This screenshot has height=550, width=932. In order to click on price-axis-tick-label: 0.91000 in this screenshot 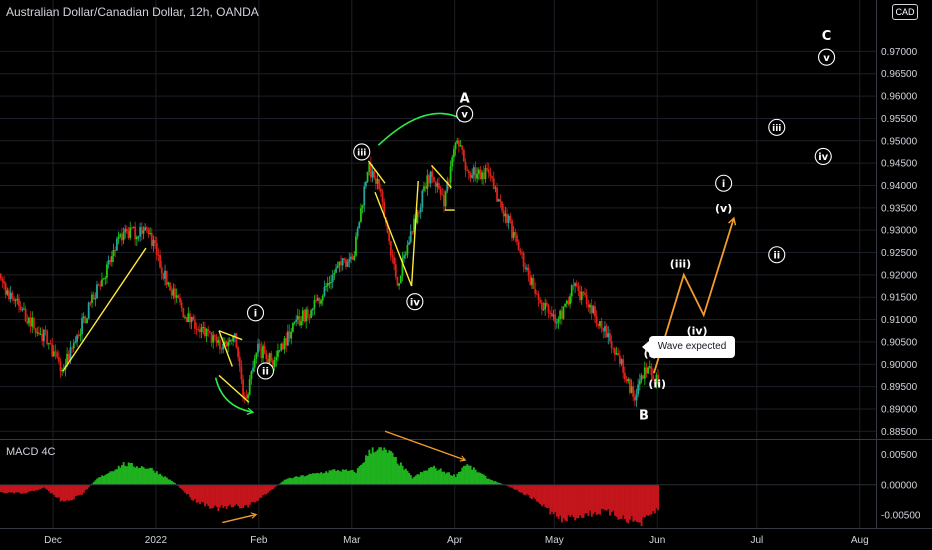, I will do `click(899, 320)`.